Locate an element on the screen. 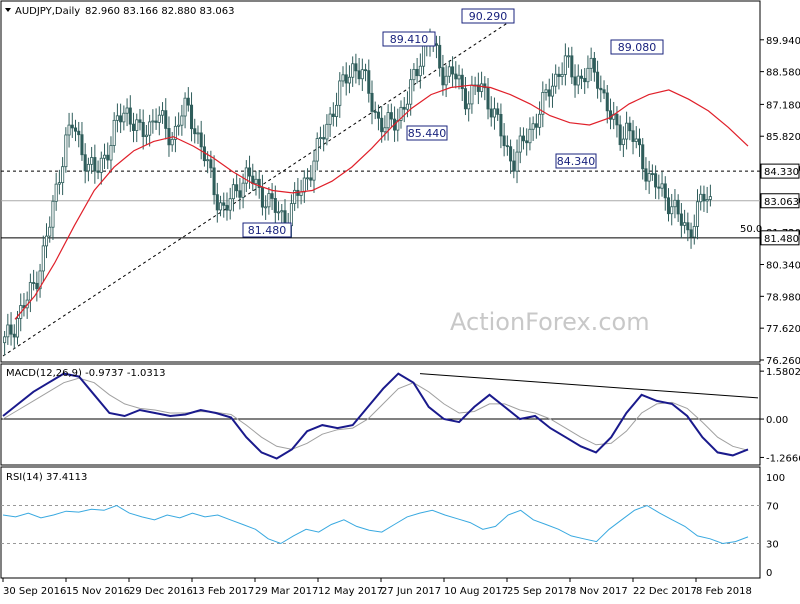  date-tick-label: 22 Dec 2017 is located at coordinates (665, 591).